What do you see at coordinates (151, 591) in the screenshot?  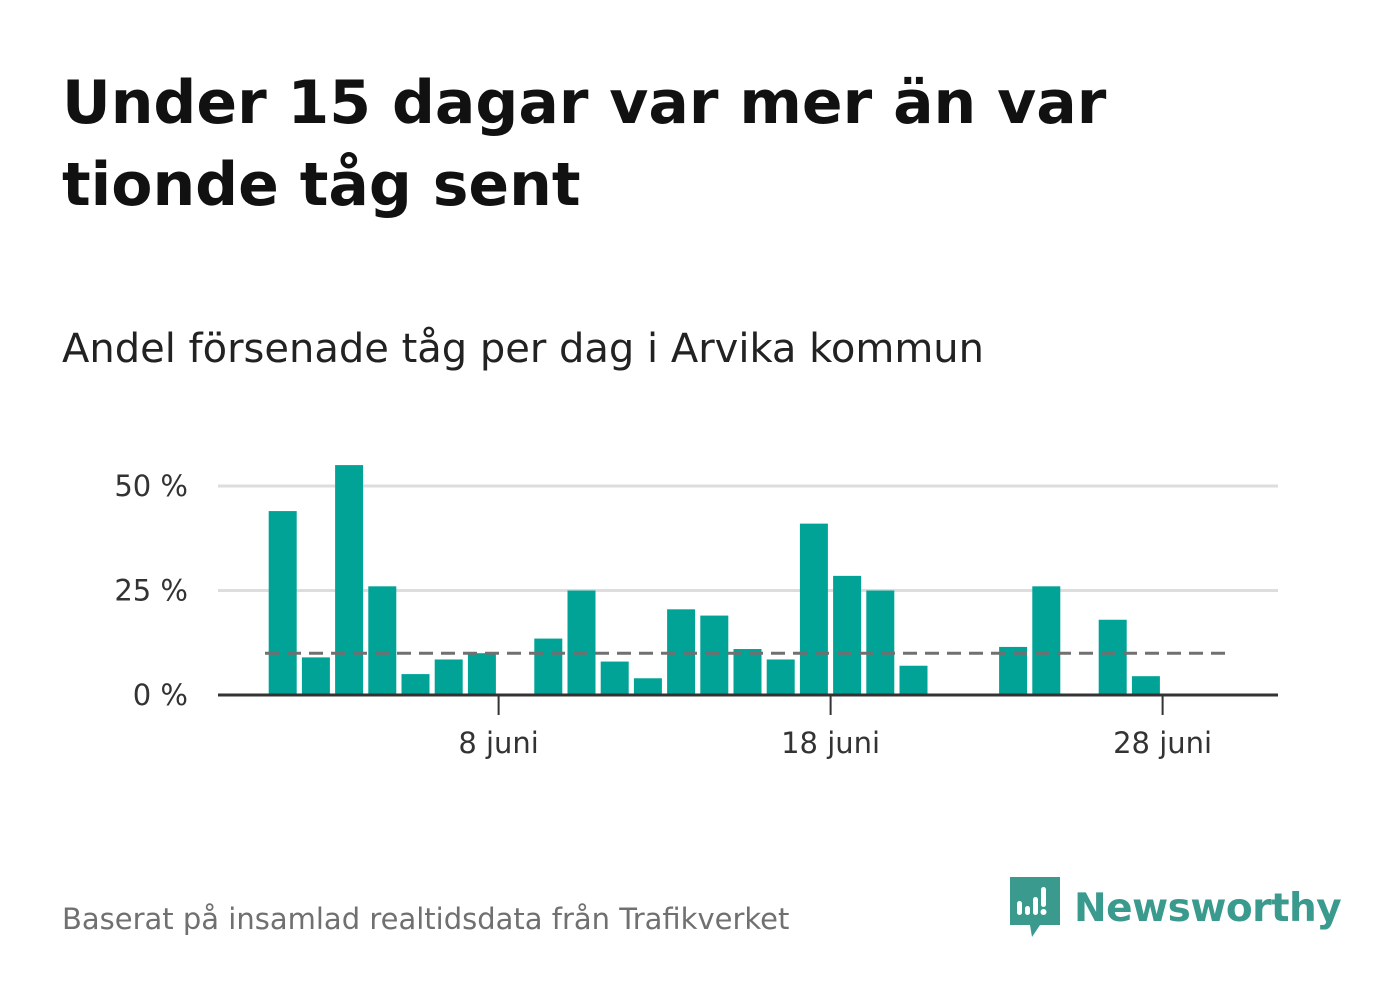 I see `y-tick-label: 25 %` at bounding box center [151, 591].